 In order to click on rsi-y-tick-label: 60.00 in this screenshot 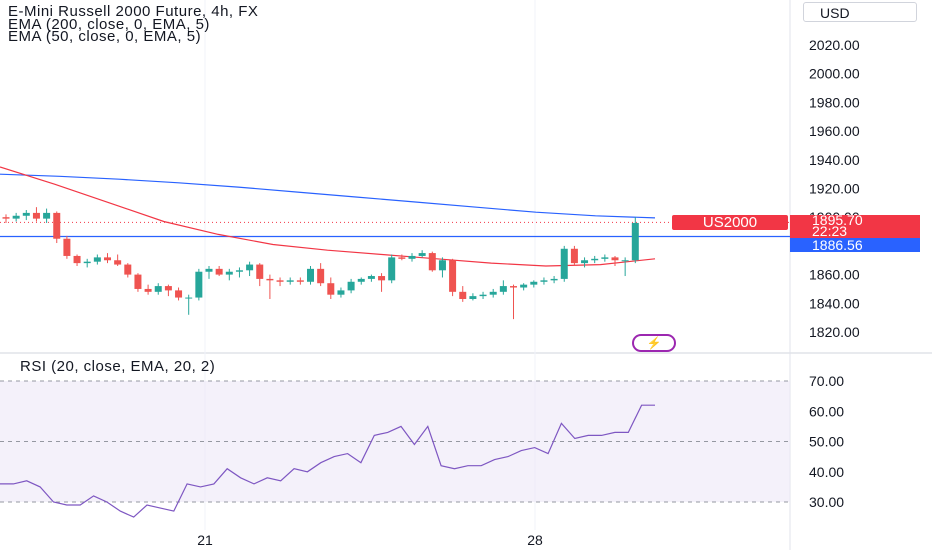, I will do `click(826, 411)`.